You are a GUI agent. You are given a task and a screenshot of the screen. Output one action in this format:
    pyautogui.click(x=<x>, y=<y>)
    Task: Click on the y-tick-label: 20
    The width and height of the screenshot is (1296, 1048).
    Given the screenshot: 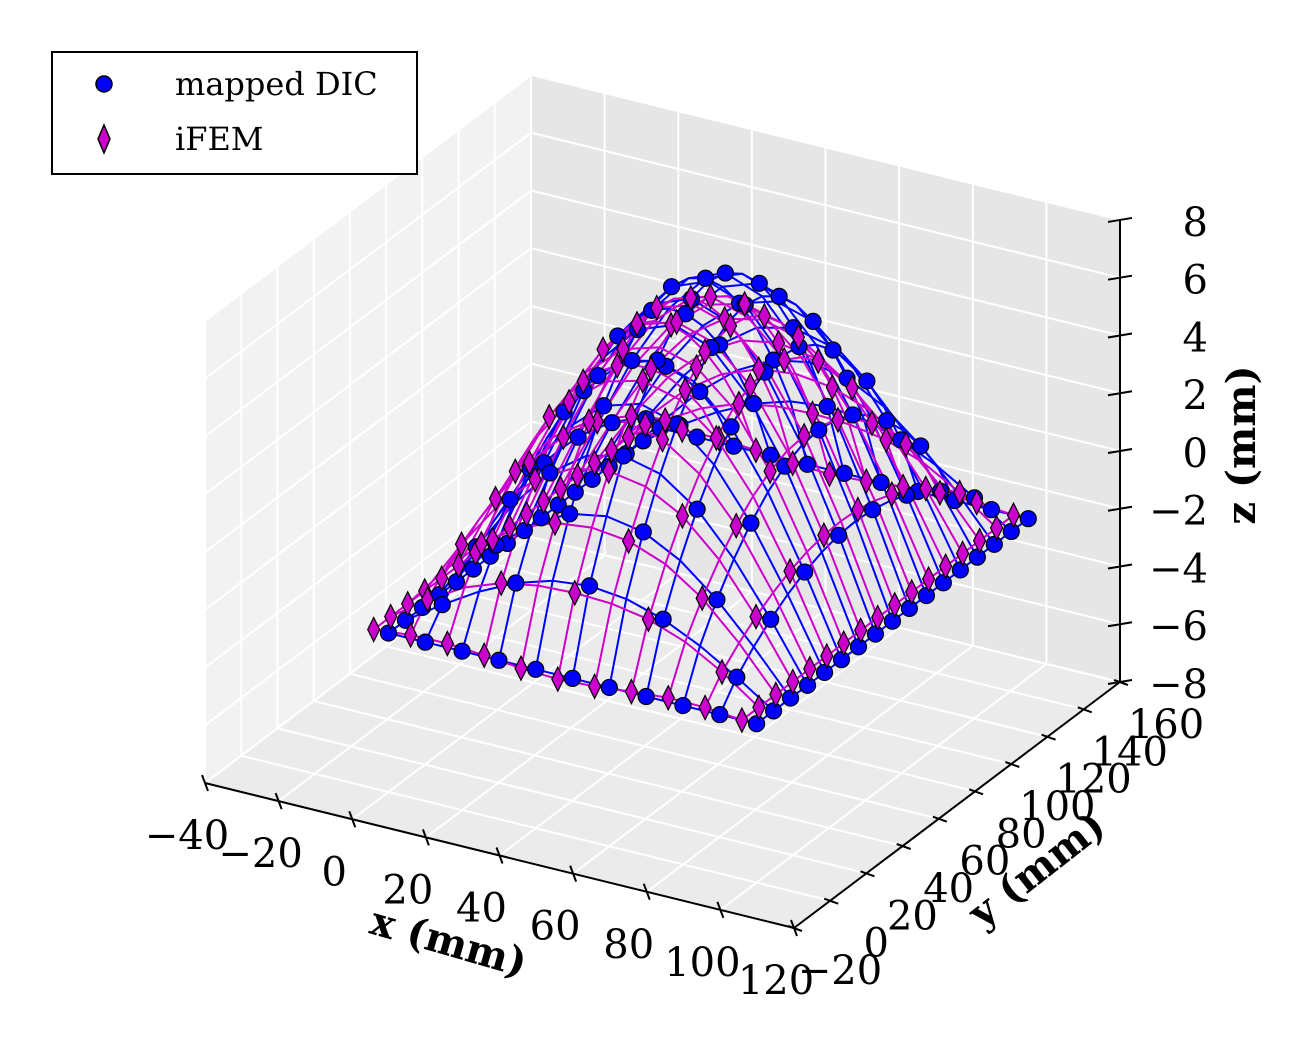 What is the action you would take?
    pyautogui.click(x=912, y=916)
    